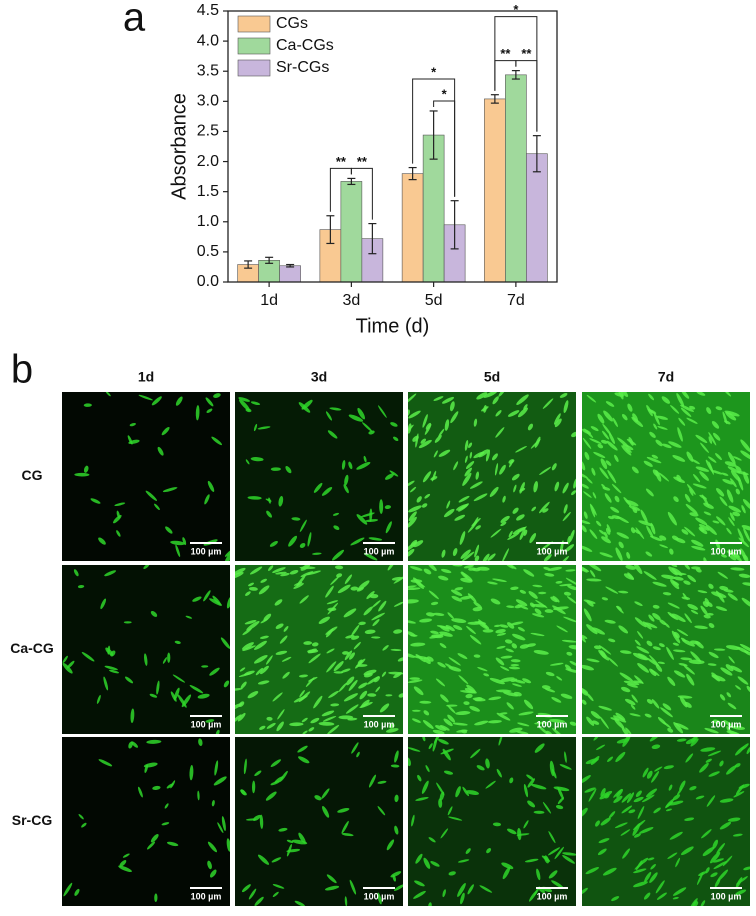 This screenshot has height=916, width=756. Describe the element at coordinates (208, 191) in the screenshot. I see `y-tick-label: 1.5` at that location.